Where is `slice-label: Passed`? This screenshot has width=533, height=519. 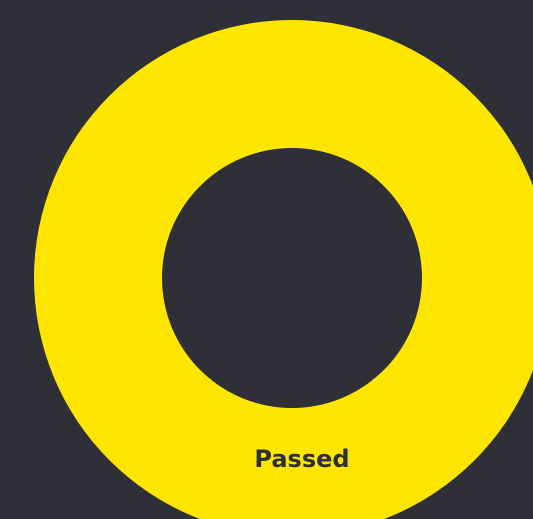 slice-label: Passed is located at coordinates (301, 459).